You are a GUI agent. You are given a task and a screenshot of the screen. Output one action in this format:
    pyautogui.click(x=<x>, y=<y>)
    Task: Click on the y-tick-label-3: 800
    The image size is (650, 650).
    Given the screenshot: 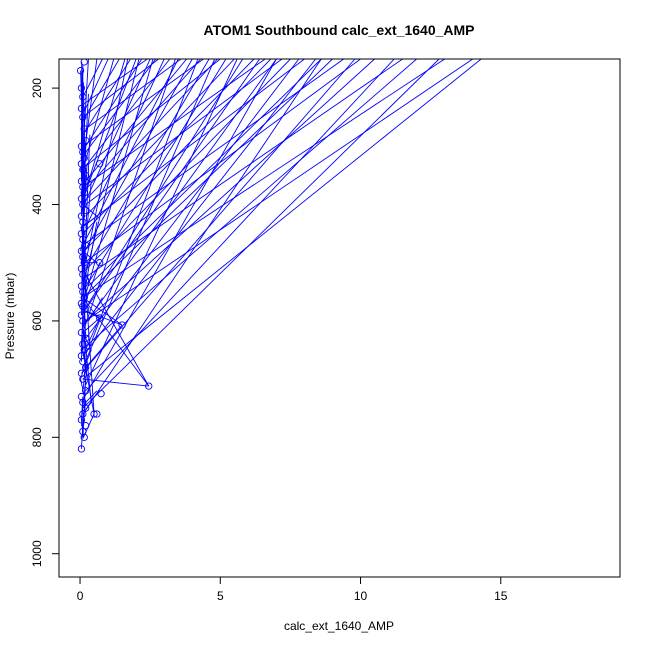 What is the action you would take?
    pyautogui.click(x=37, y=437)
    